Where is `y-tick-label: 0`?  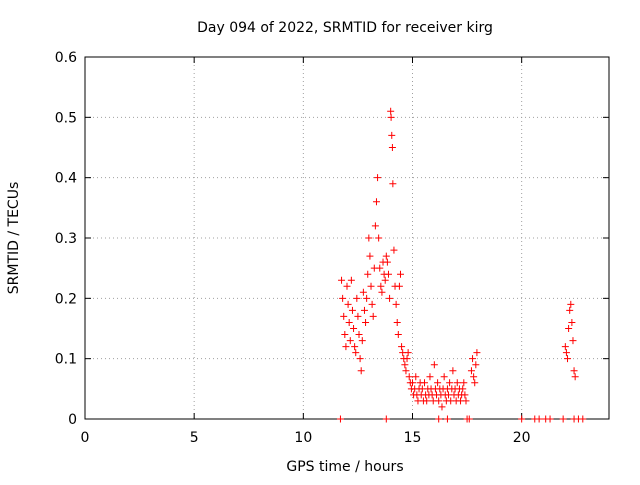
y-tick-label: 0 is located at coordinates (72, 420).